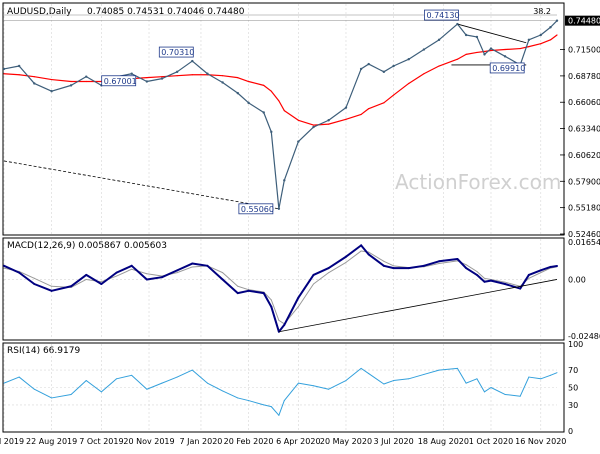  I want to click on ohlc-values: 0.74085 0.74531 0.74046 0.74480, so click(166, 12).